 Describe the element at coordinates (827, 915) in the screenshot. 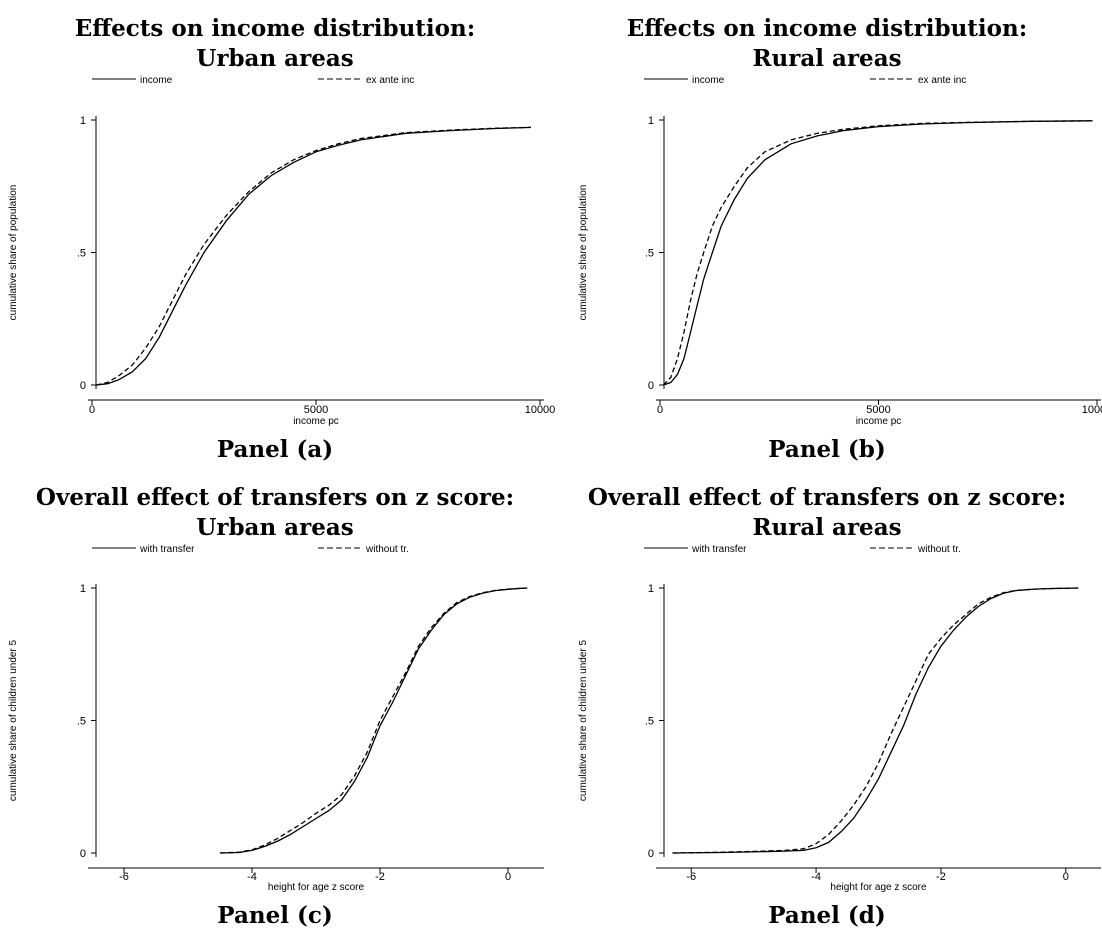

I see `panel-label: Panel (d)` at that location.